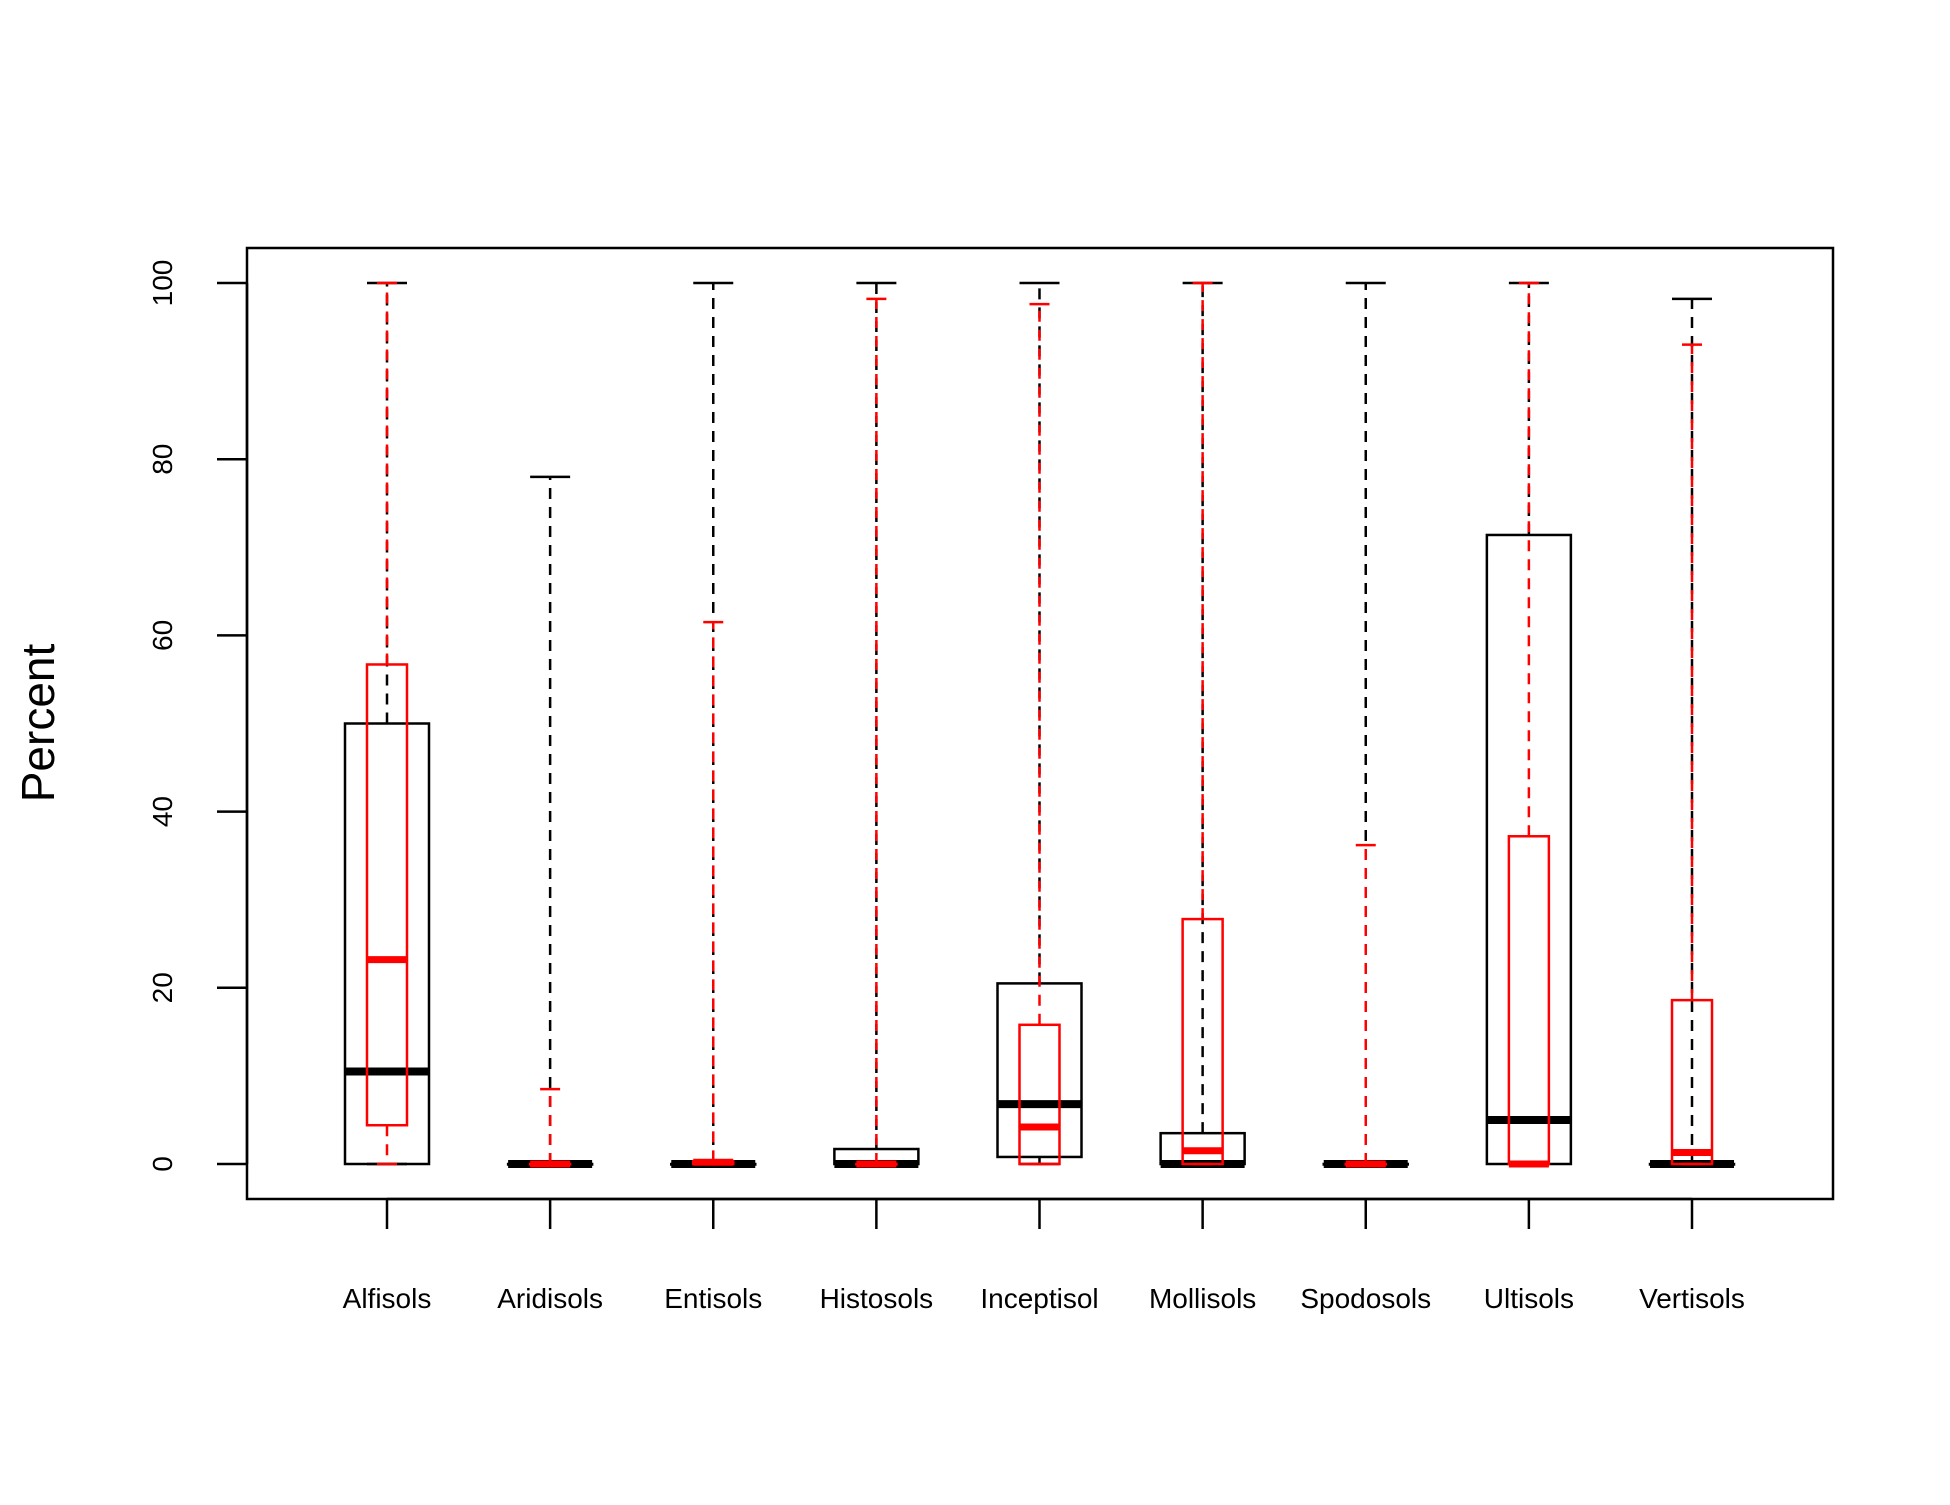 The image size is (1950, 1505). Describe the element at coordinates (713, 893) in the screenshot. I see `box-entisols` at that location.